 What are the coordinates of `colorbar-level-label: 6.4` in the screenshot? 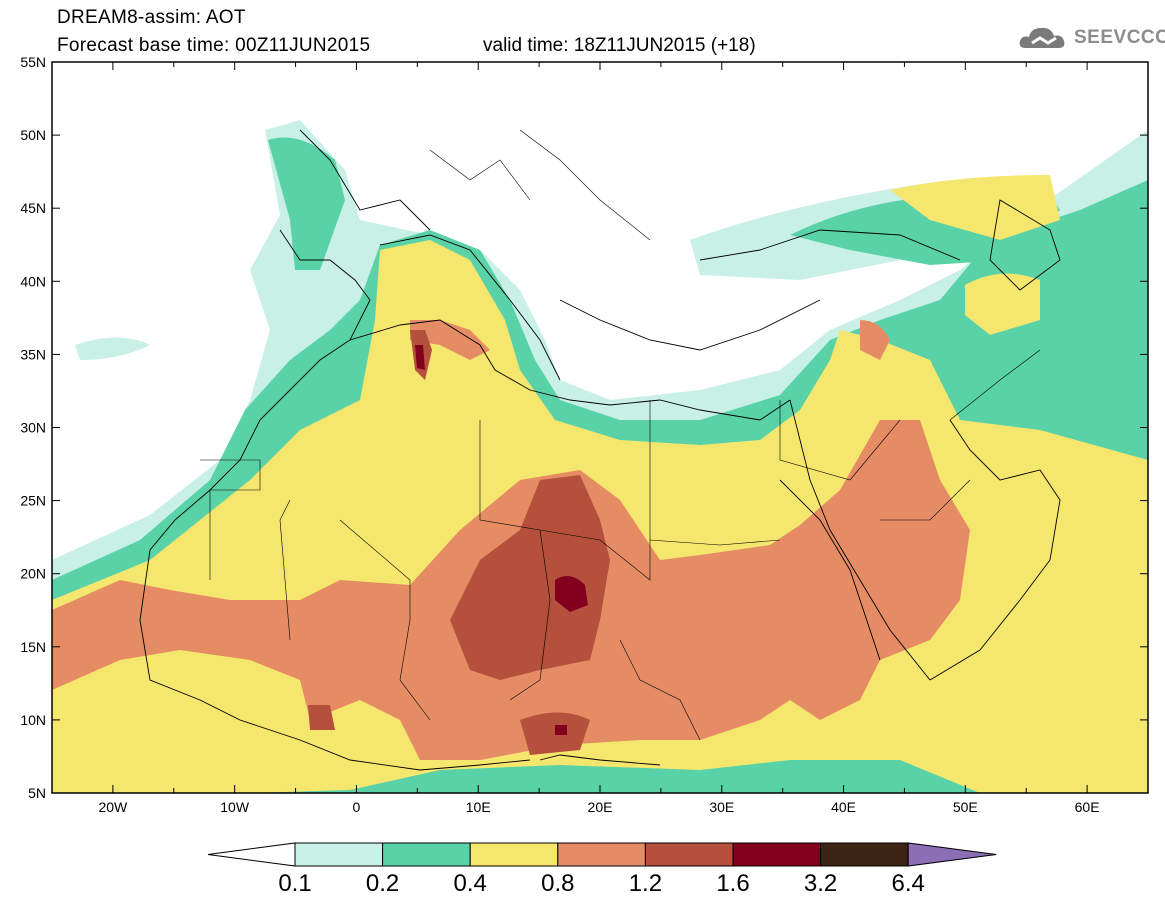 It's located at (908, 883).